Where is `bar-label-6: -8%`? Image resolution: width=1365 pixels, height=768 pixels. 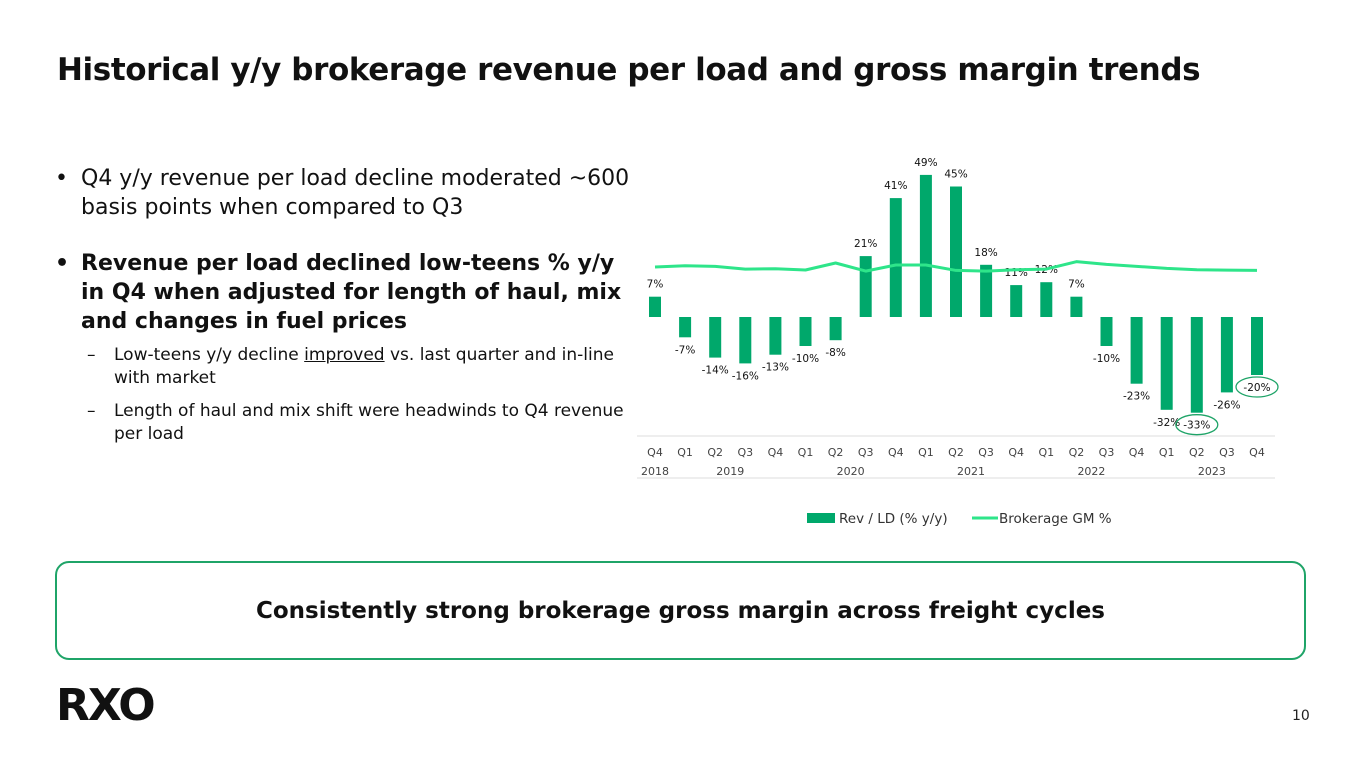
bar-label-6: -8% is located at coordinates (835, 353).